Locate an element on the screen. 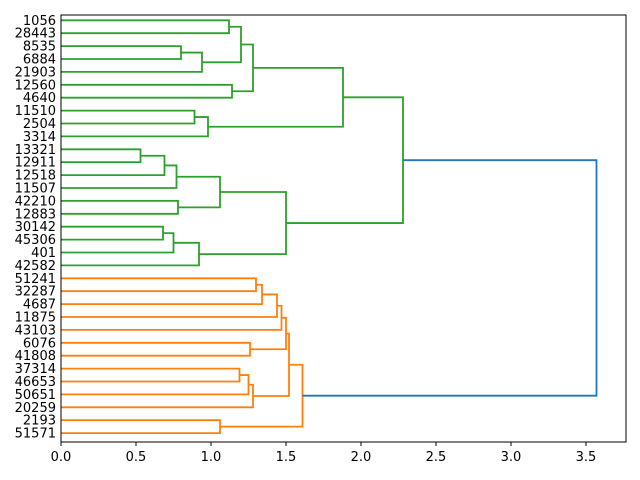 This screenshot has height=480, width=640. leaf-label: 11507 is located at coordinates (35, 189).